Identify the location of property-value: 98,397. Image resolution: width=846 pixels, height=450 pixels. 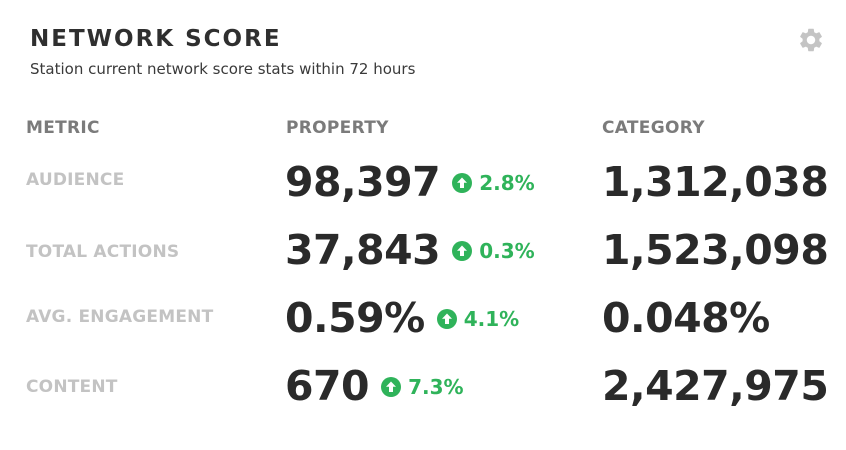
(363, 182).